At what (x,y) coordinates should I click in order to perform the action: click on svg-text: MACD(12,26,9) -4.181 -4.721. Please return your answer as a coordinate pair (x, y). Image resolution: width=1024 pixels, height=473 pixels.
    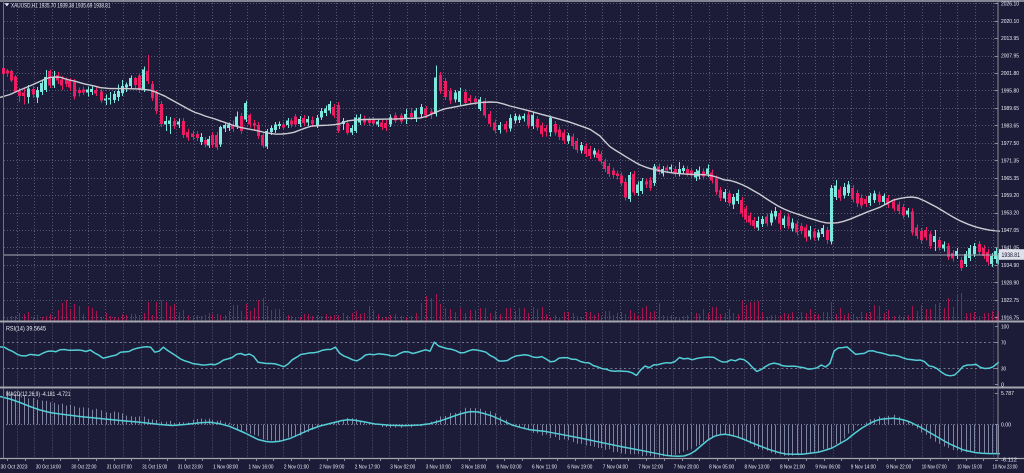
    Looking at the image, I should click on (38, 394).